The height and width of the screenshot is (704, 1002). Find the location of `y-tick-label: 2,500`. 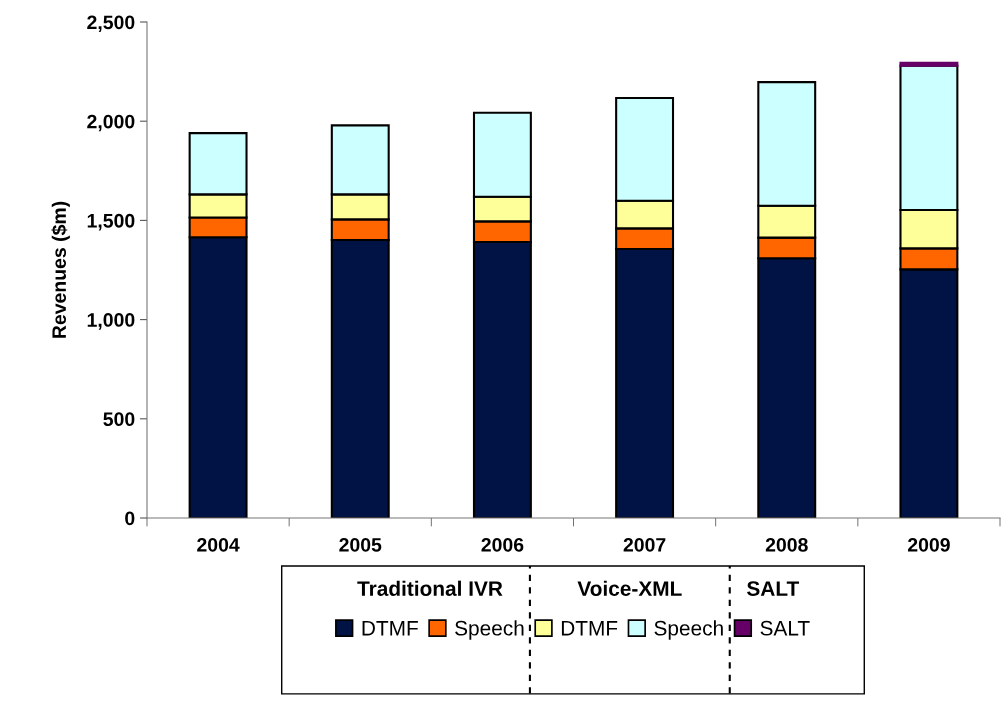

y-tick-label: 2,500 is located at coordinates (111, 24).